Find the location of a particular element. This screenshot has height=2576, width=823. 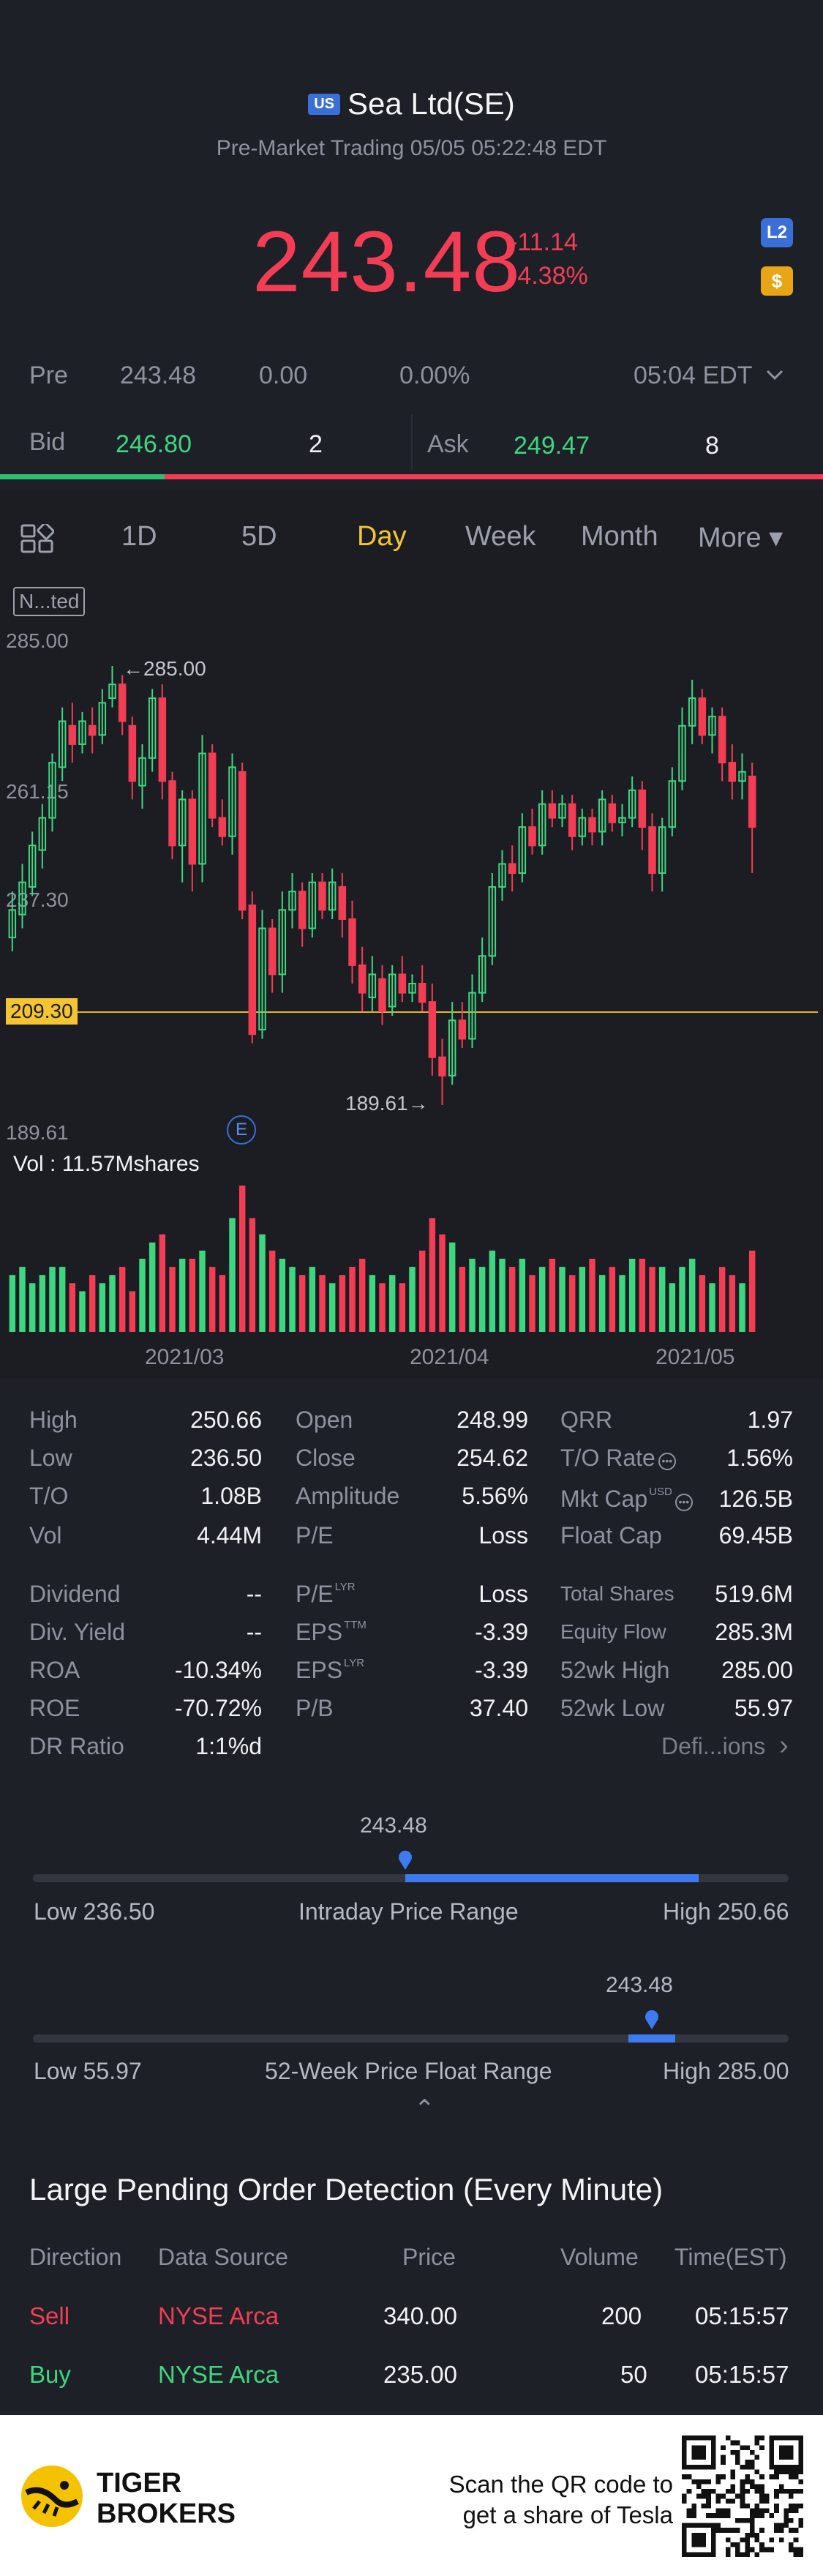

order-time: 05:15:57 is located at coordinates (742, 2374).